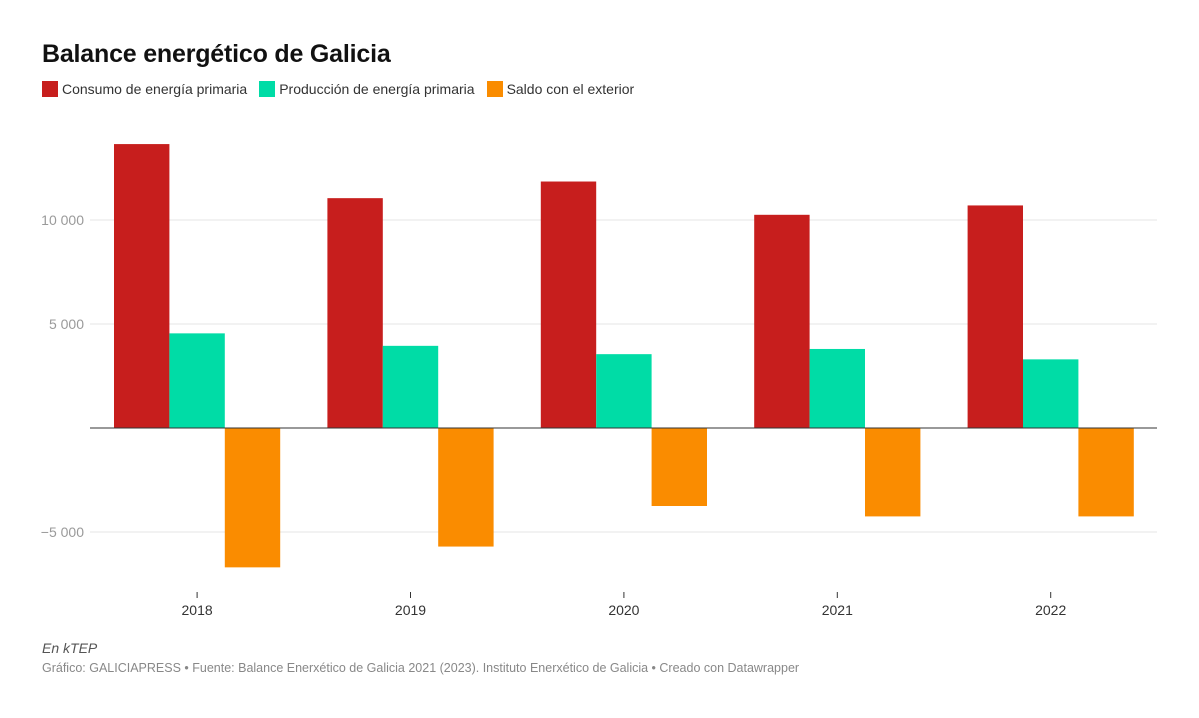 The height and width of the screenshot is (718, 1199). What do you see at coordinates (782, 321) in the screenshot?
I see `bar-consumo-2021` at bounding box center [782, 321].